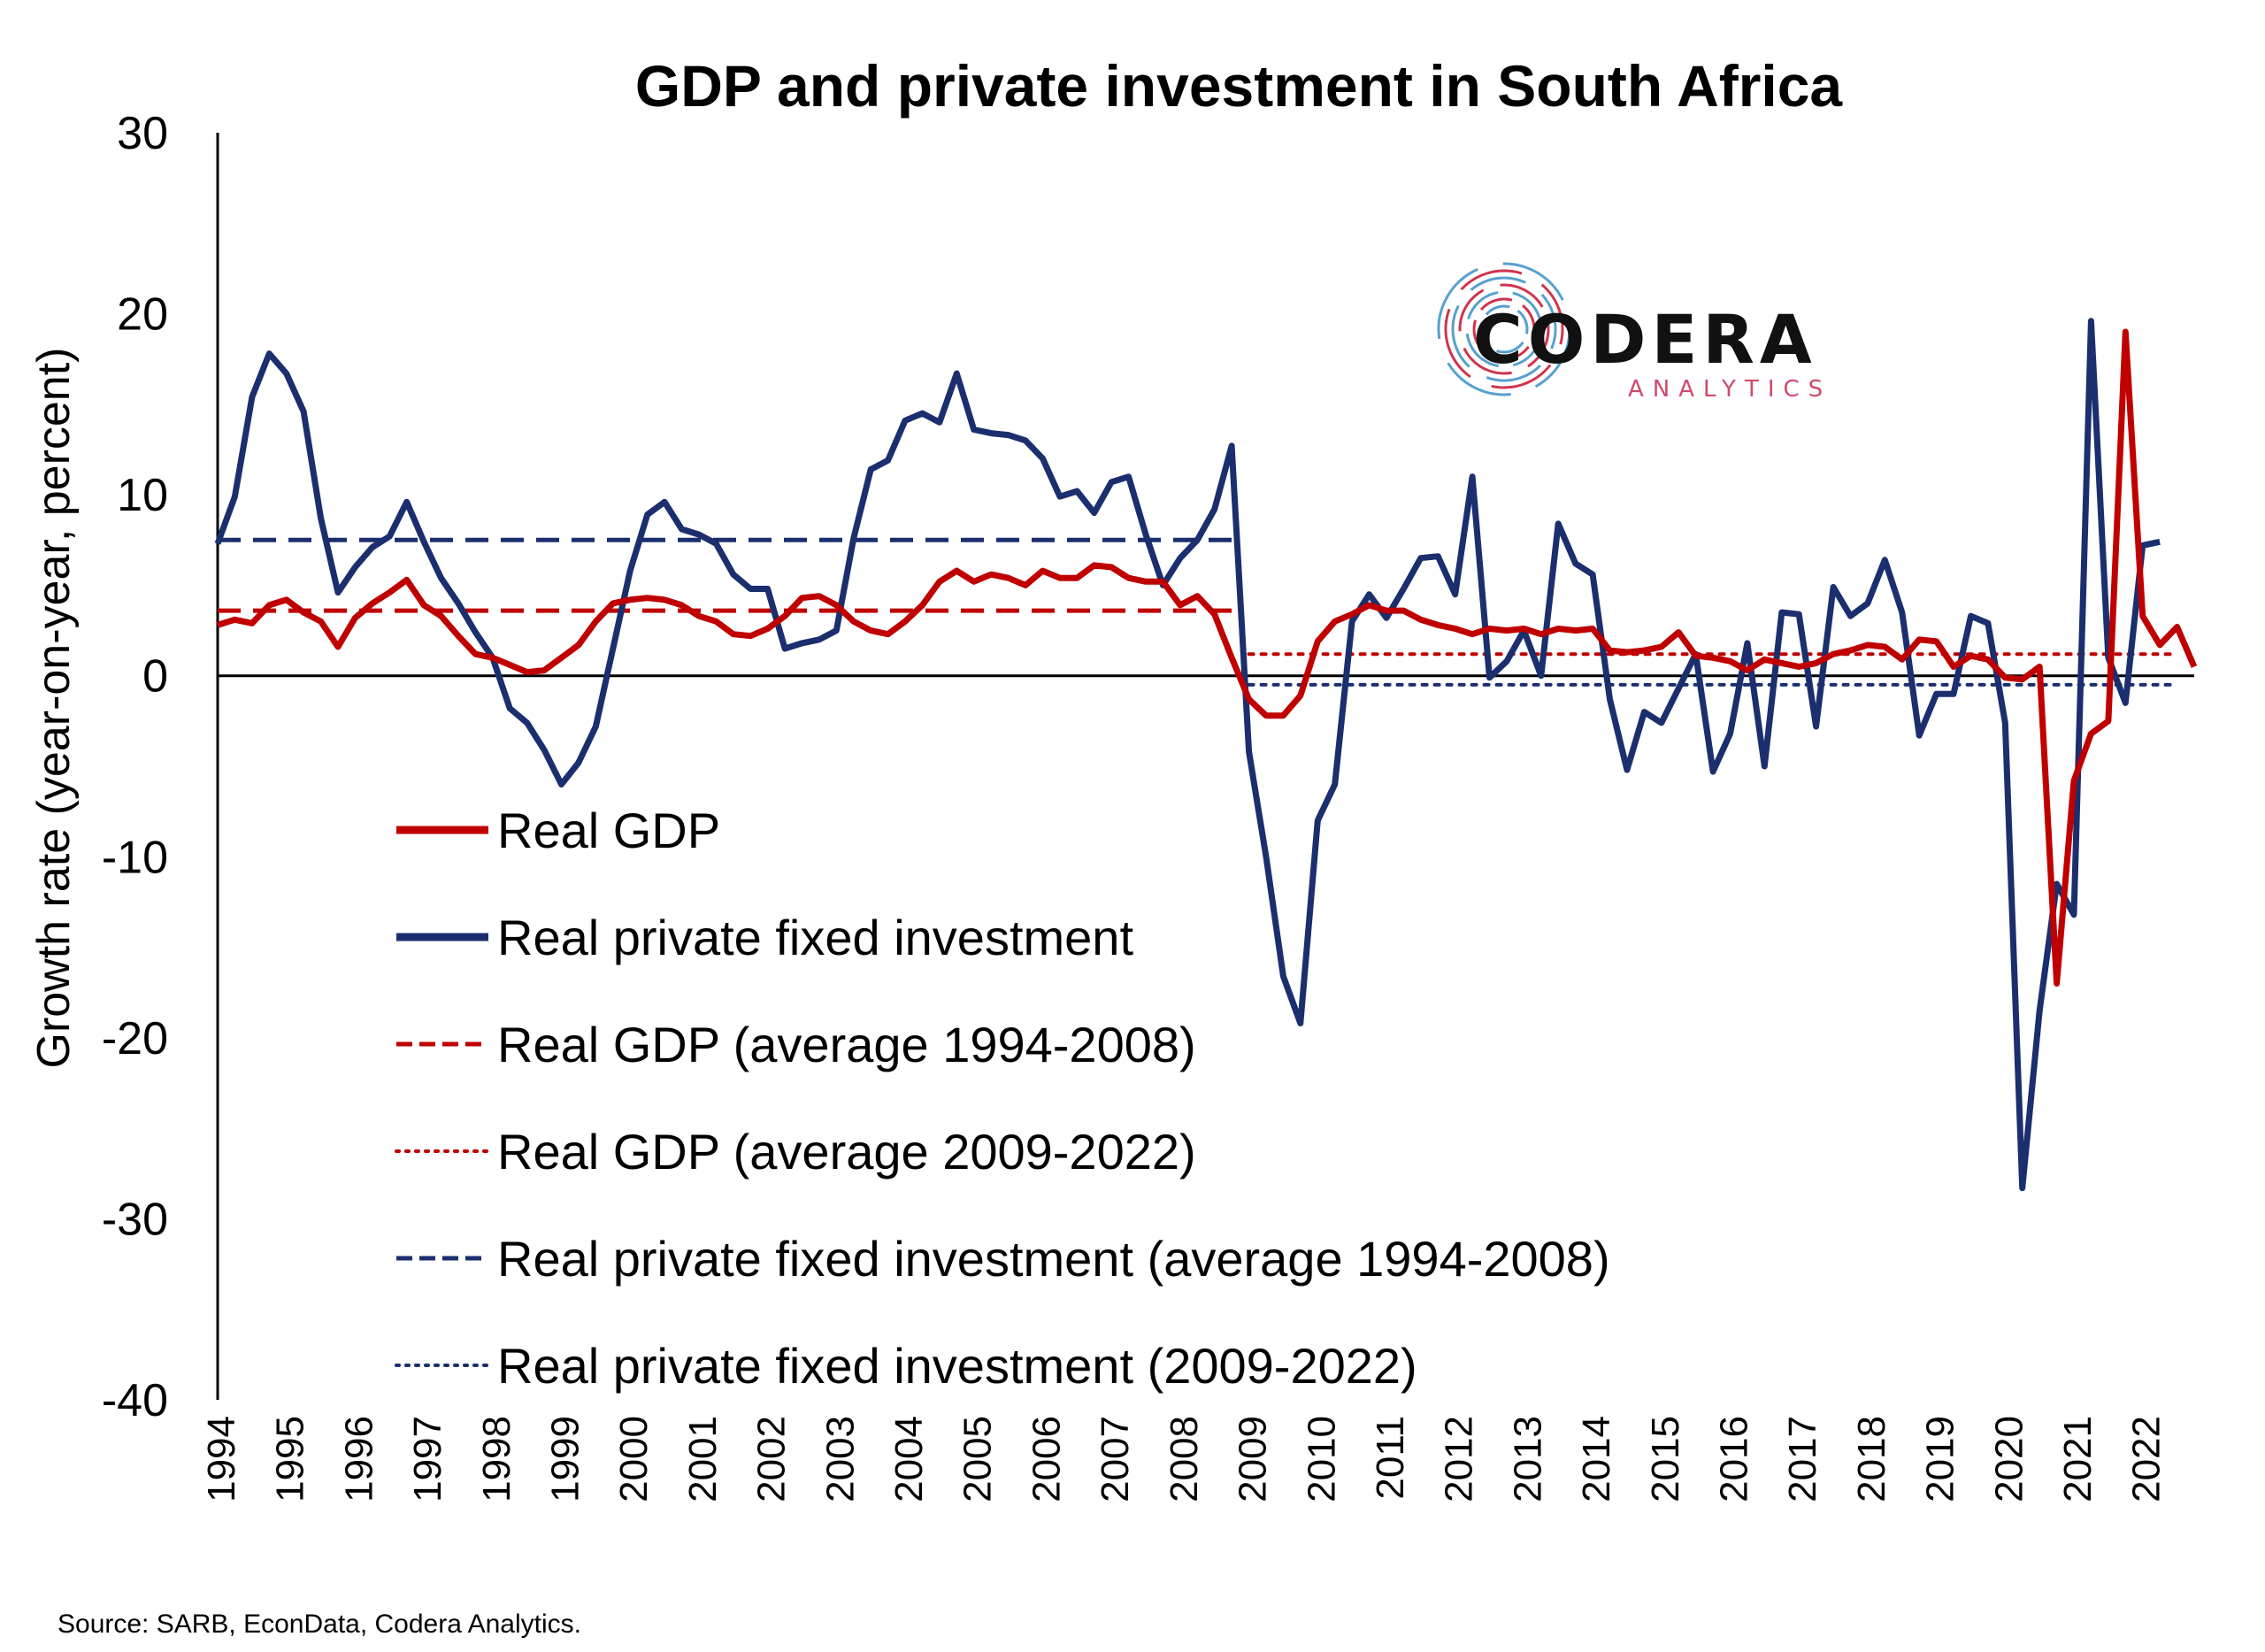  I want to click on codera-logo: CODERA ANALYTICS, so click(1634, 332).